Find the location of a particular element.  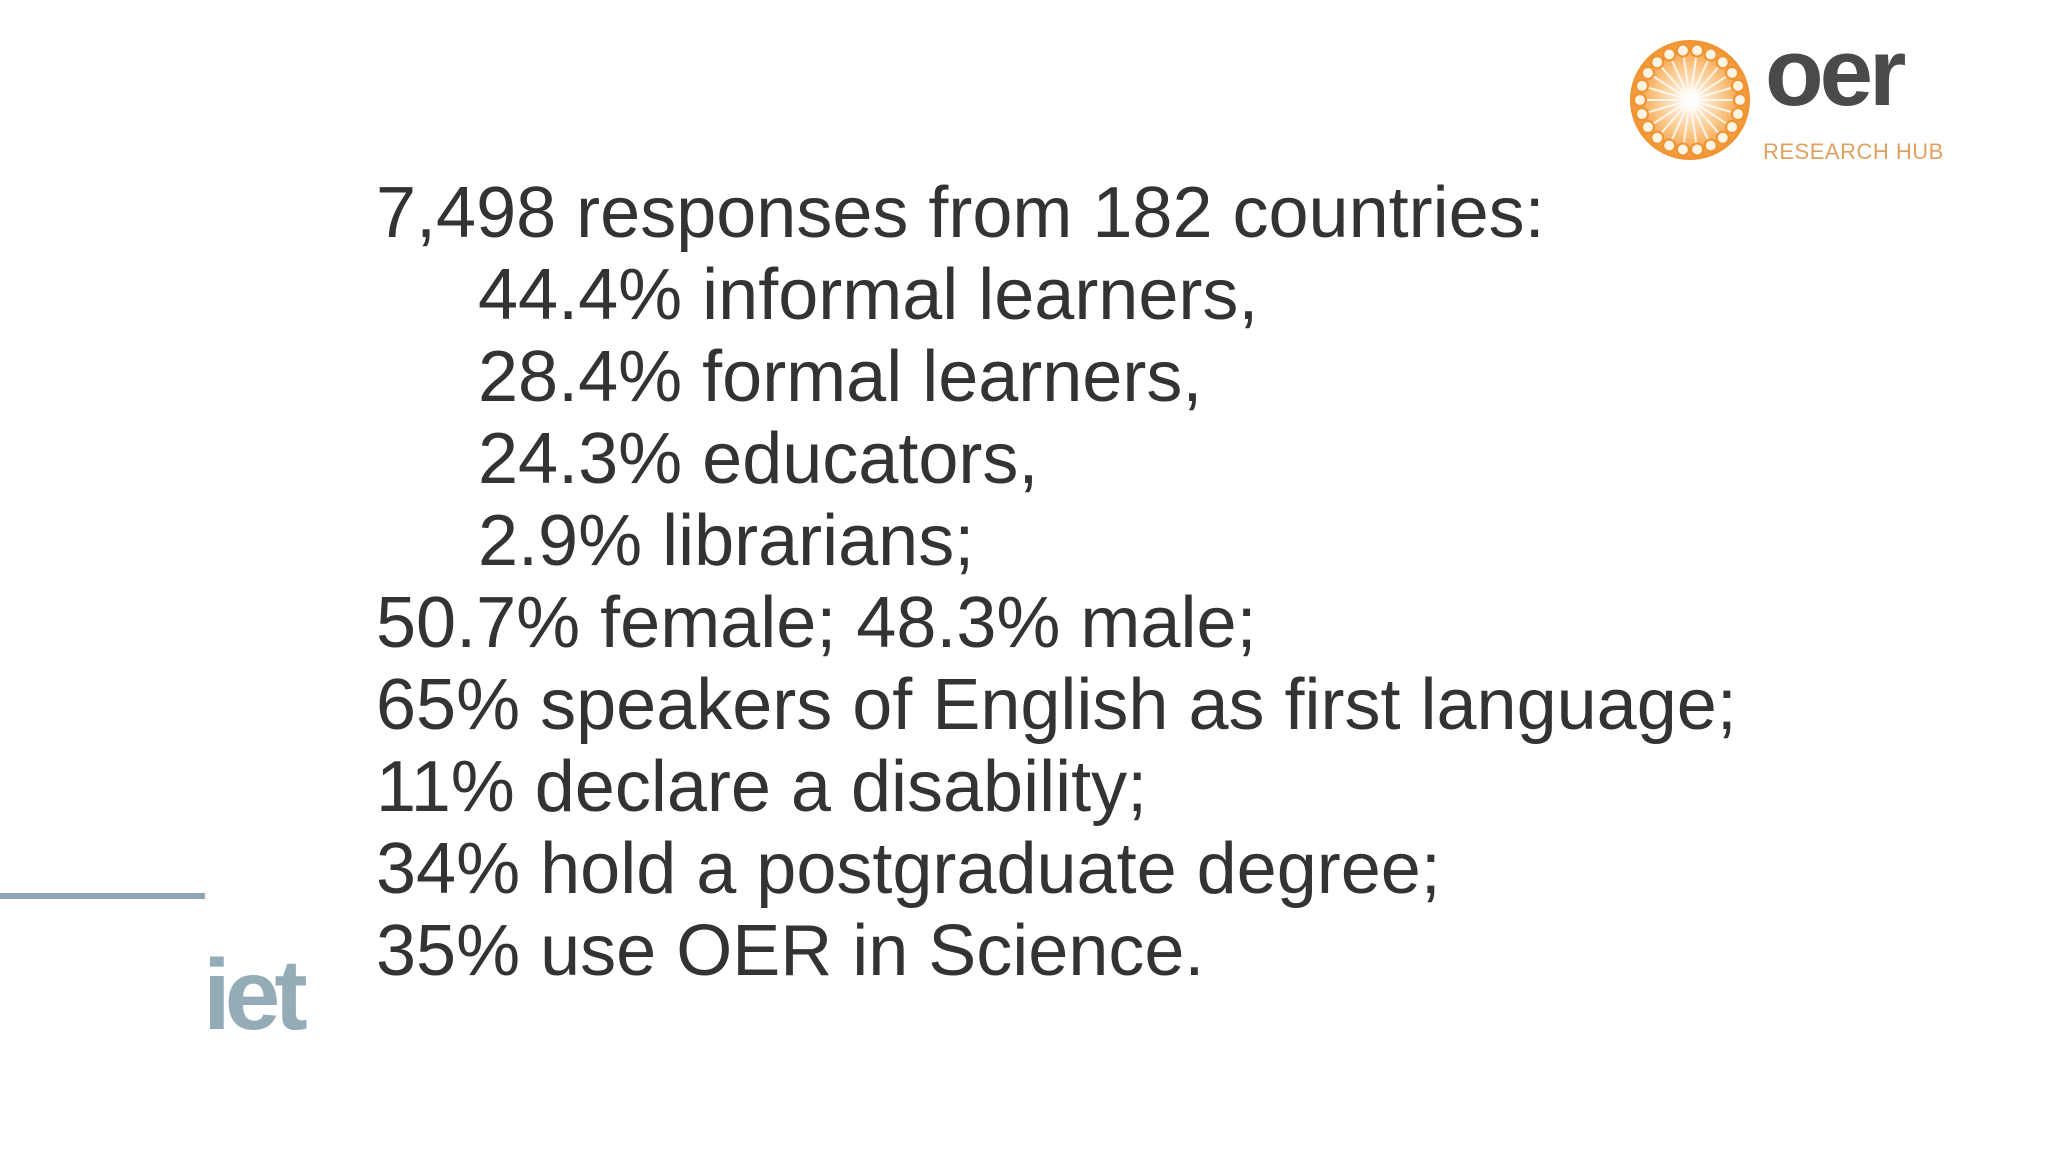

stat-line: 11% declare a disability; is located at coordinates (762, 787).